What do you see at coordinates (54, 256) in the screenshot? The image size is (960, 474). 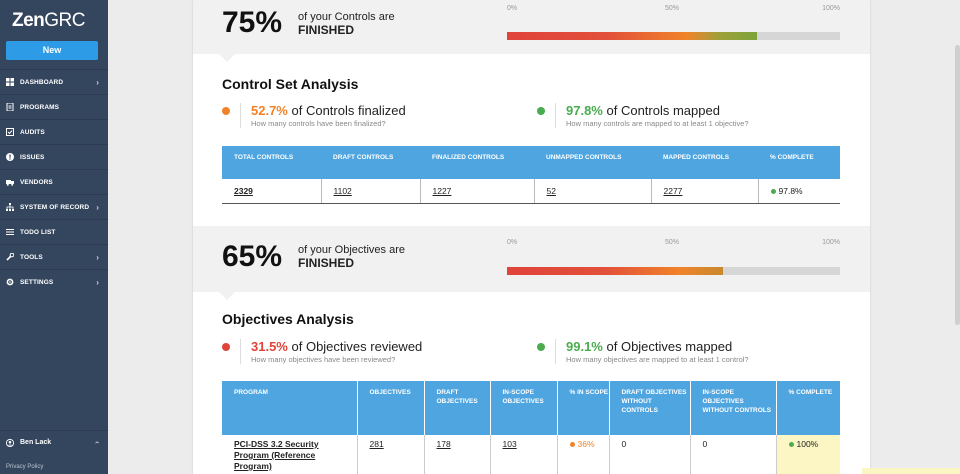 I see `sidebar-item-tools: TOOLS ›` at bounding box center [54, 256].